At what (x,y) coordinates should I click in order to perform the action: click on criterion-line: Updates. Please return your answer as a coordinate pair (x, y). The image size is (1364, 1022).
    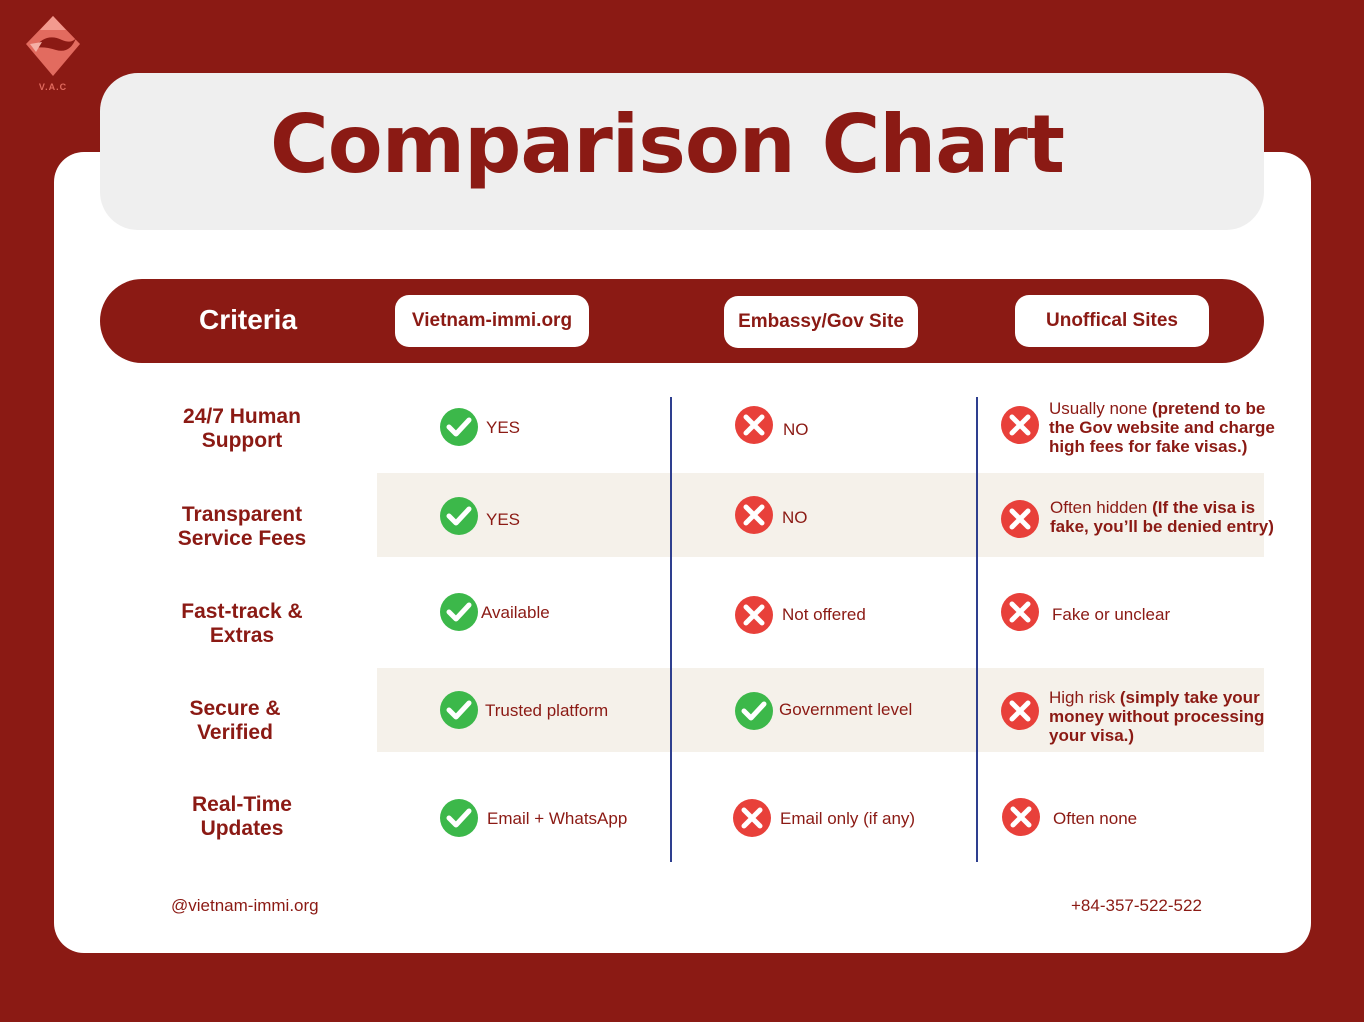
    Looking at the image, I should click on (242, 828).